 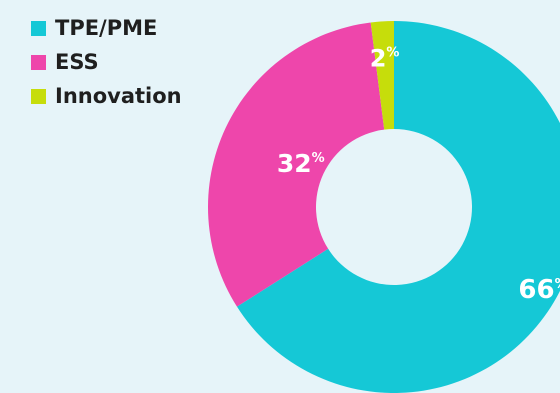 I want to click on legend-item-innovation: Innovation, so click(x=106, y=96).